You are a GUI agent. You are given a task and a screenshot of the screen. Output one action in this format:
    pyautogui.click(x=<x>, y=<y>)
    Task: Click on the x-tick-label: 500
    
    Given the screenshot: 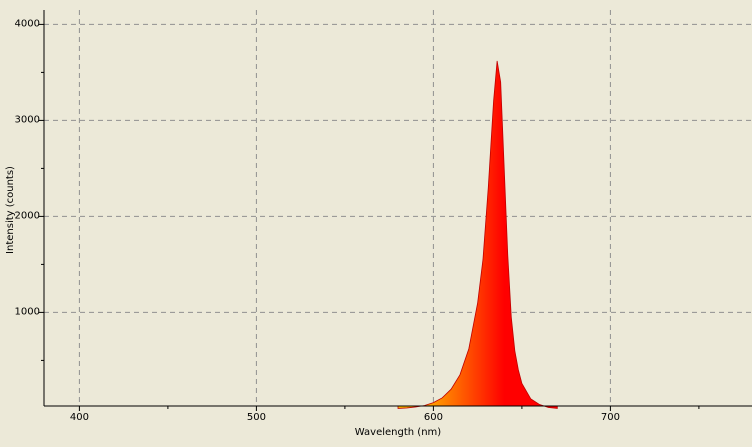 What is the action you would take?
    pyautogui.click(x=256, y=417)
    